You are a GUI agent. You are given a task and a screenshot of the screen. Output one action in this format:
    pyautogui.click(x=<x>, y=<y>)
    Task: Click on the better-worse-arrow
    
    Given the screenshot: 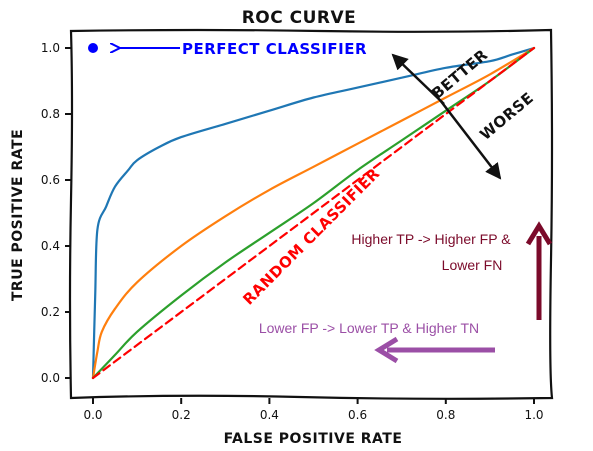 What is the action you would take?
    pyautogui.click(x=418, y=79)
    